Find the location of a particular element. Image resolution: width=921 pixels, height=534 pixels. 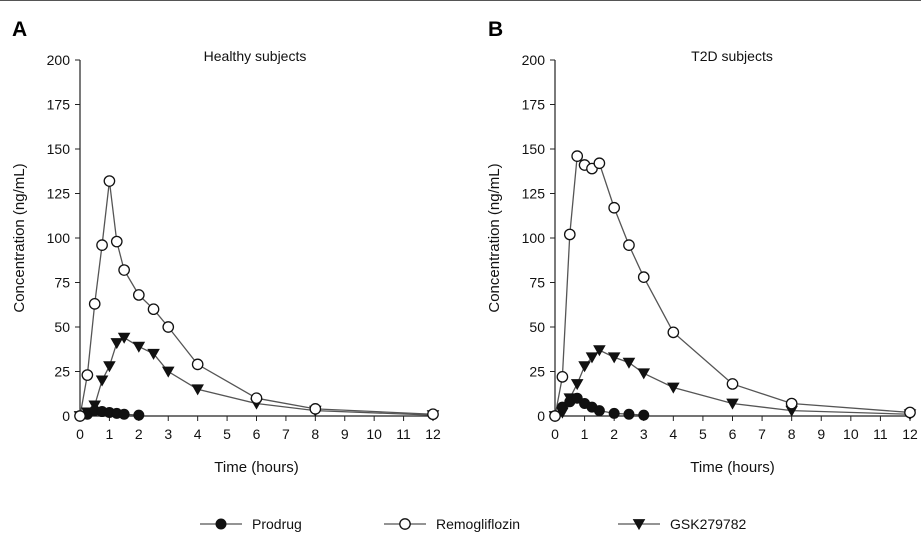

legend-marker-prodrug is located at coordinates (221, 524).